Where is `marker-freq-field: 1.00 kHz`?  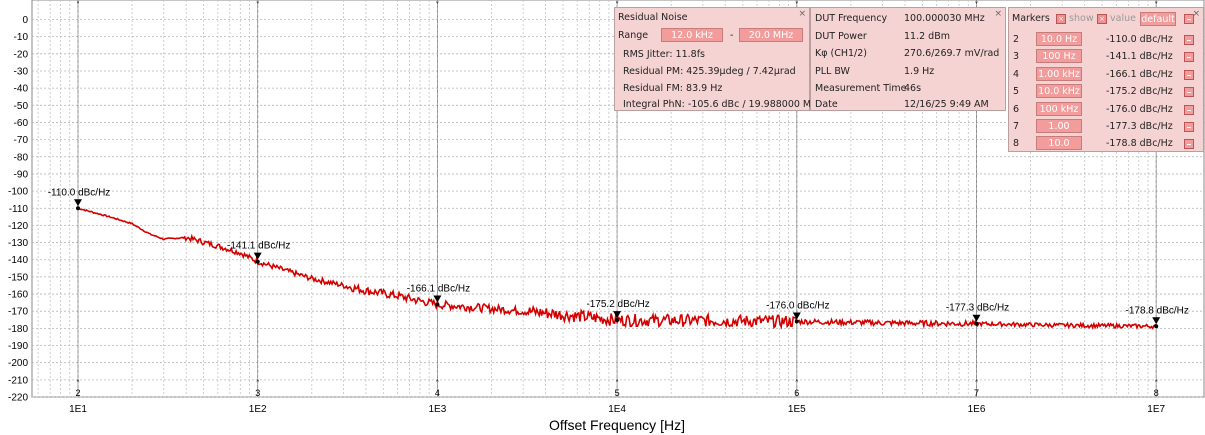
marker-freq-field: 1.00 kHz is located at coordinates (1059, 74).